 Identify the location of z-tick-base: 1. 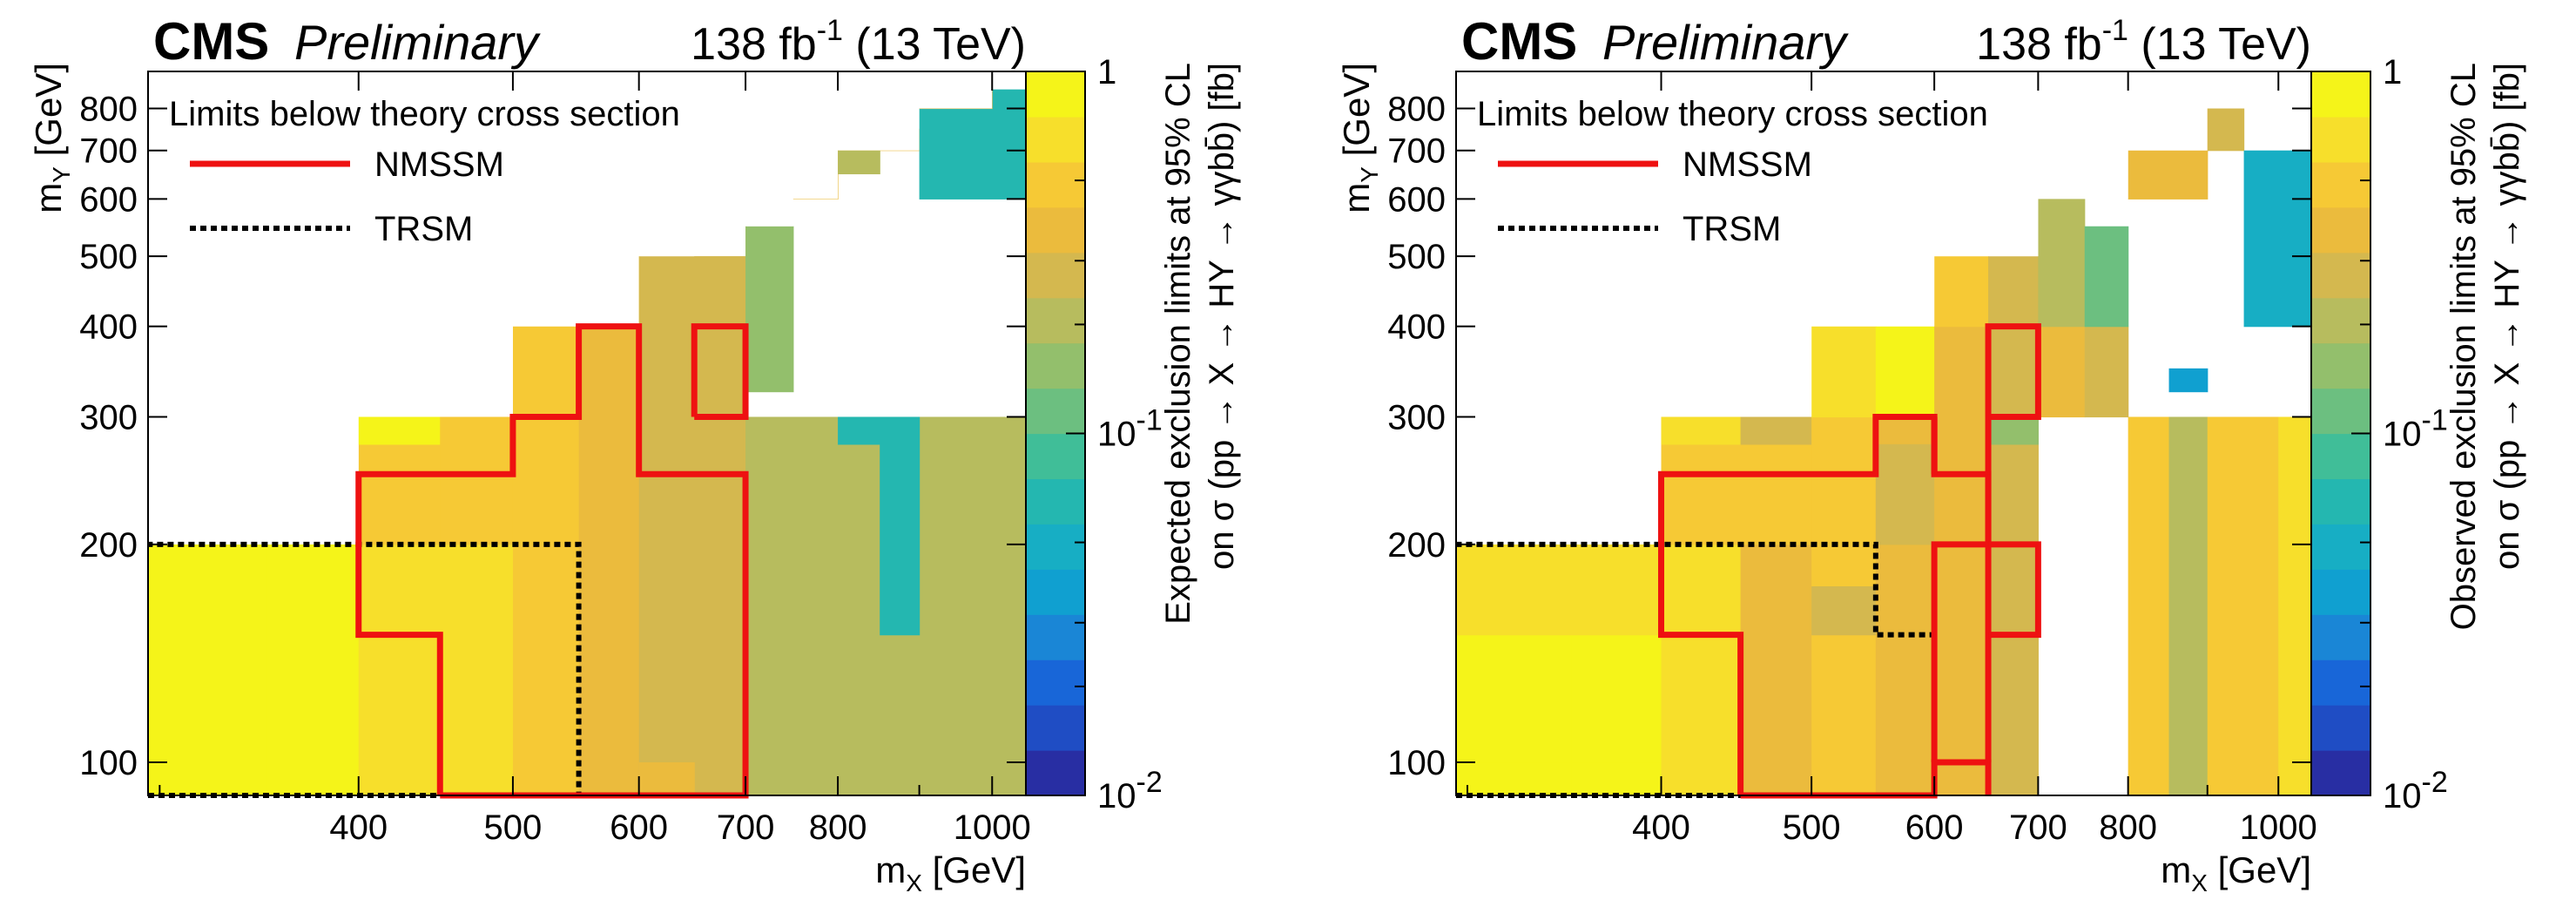
(1106, 72).